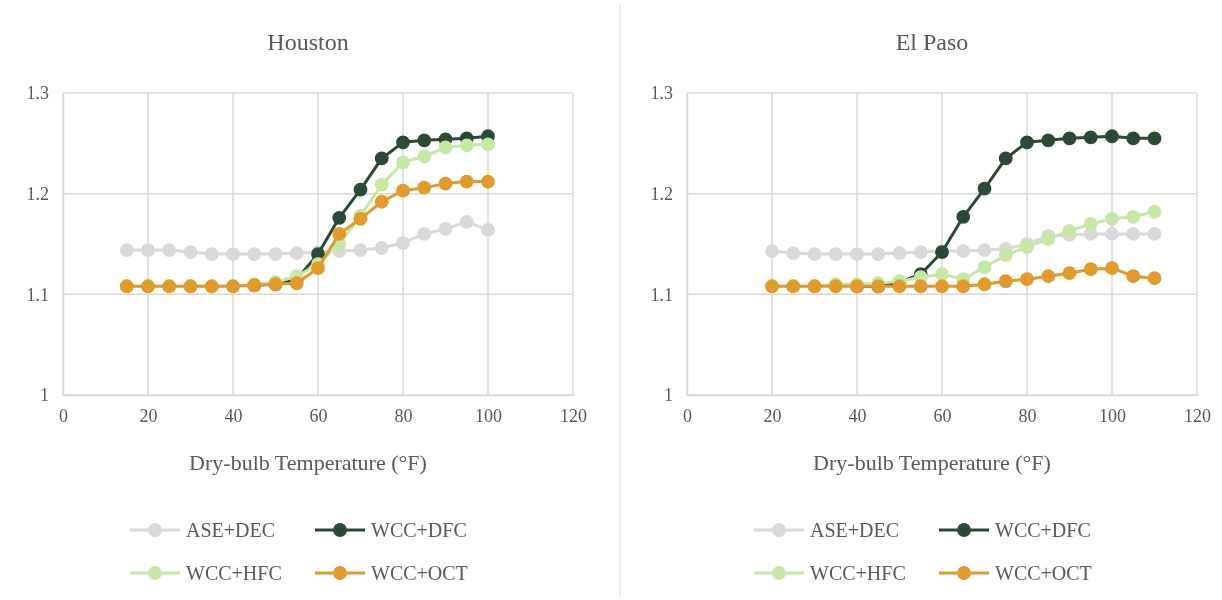 This screenshot has height=600, width=1222. I want to click on chart-title: Houston, so click(308, 42).